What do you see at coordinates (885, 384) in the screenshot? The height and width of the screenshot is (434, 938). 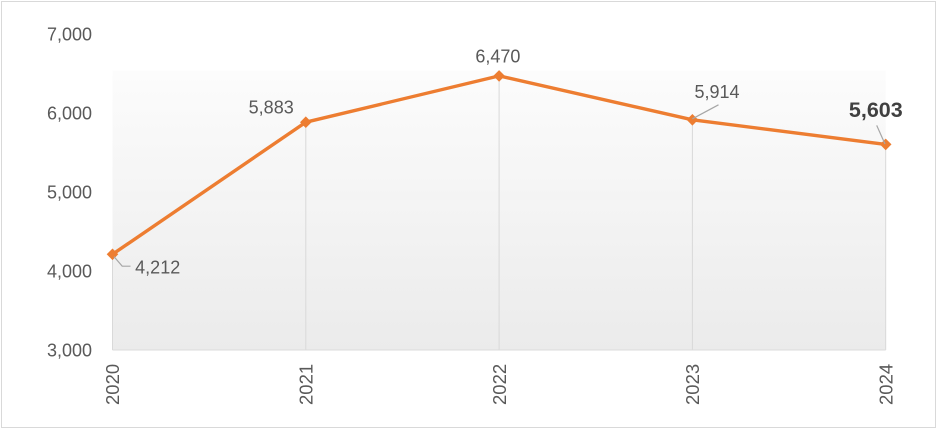 I see `svg-text: 2024` at bounding box center [885, 384].